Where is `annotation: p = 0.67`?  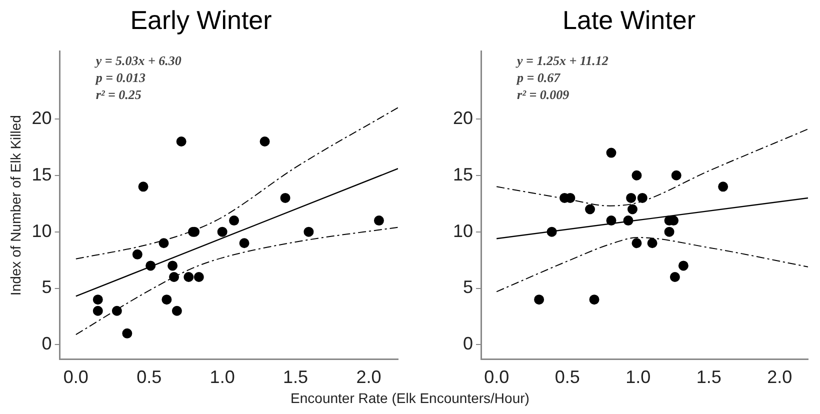
annotation: p = 0.67 is located at coordinates (538, 78).